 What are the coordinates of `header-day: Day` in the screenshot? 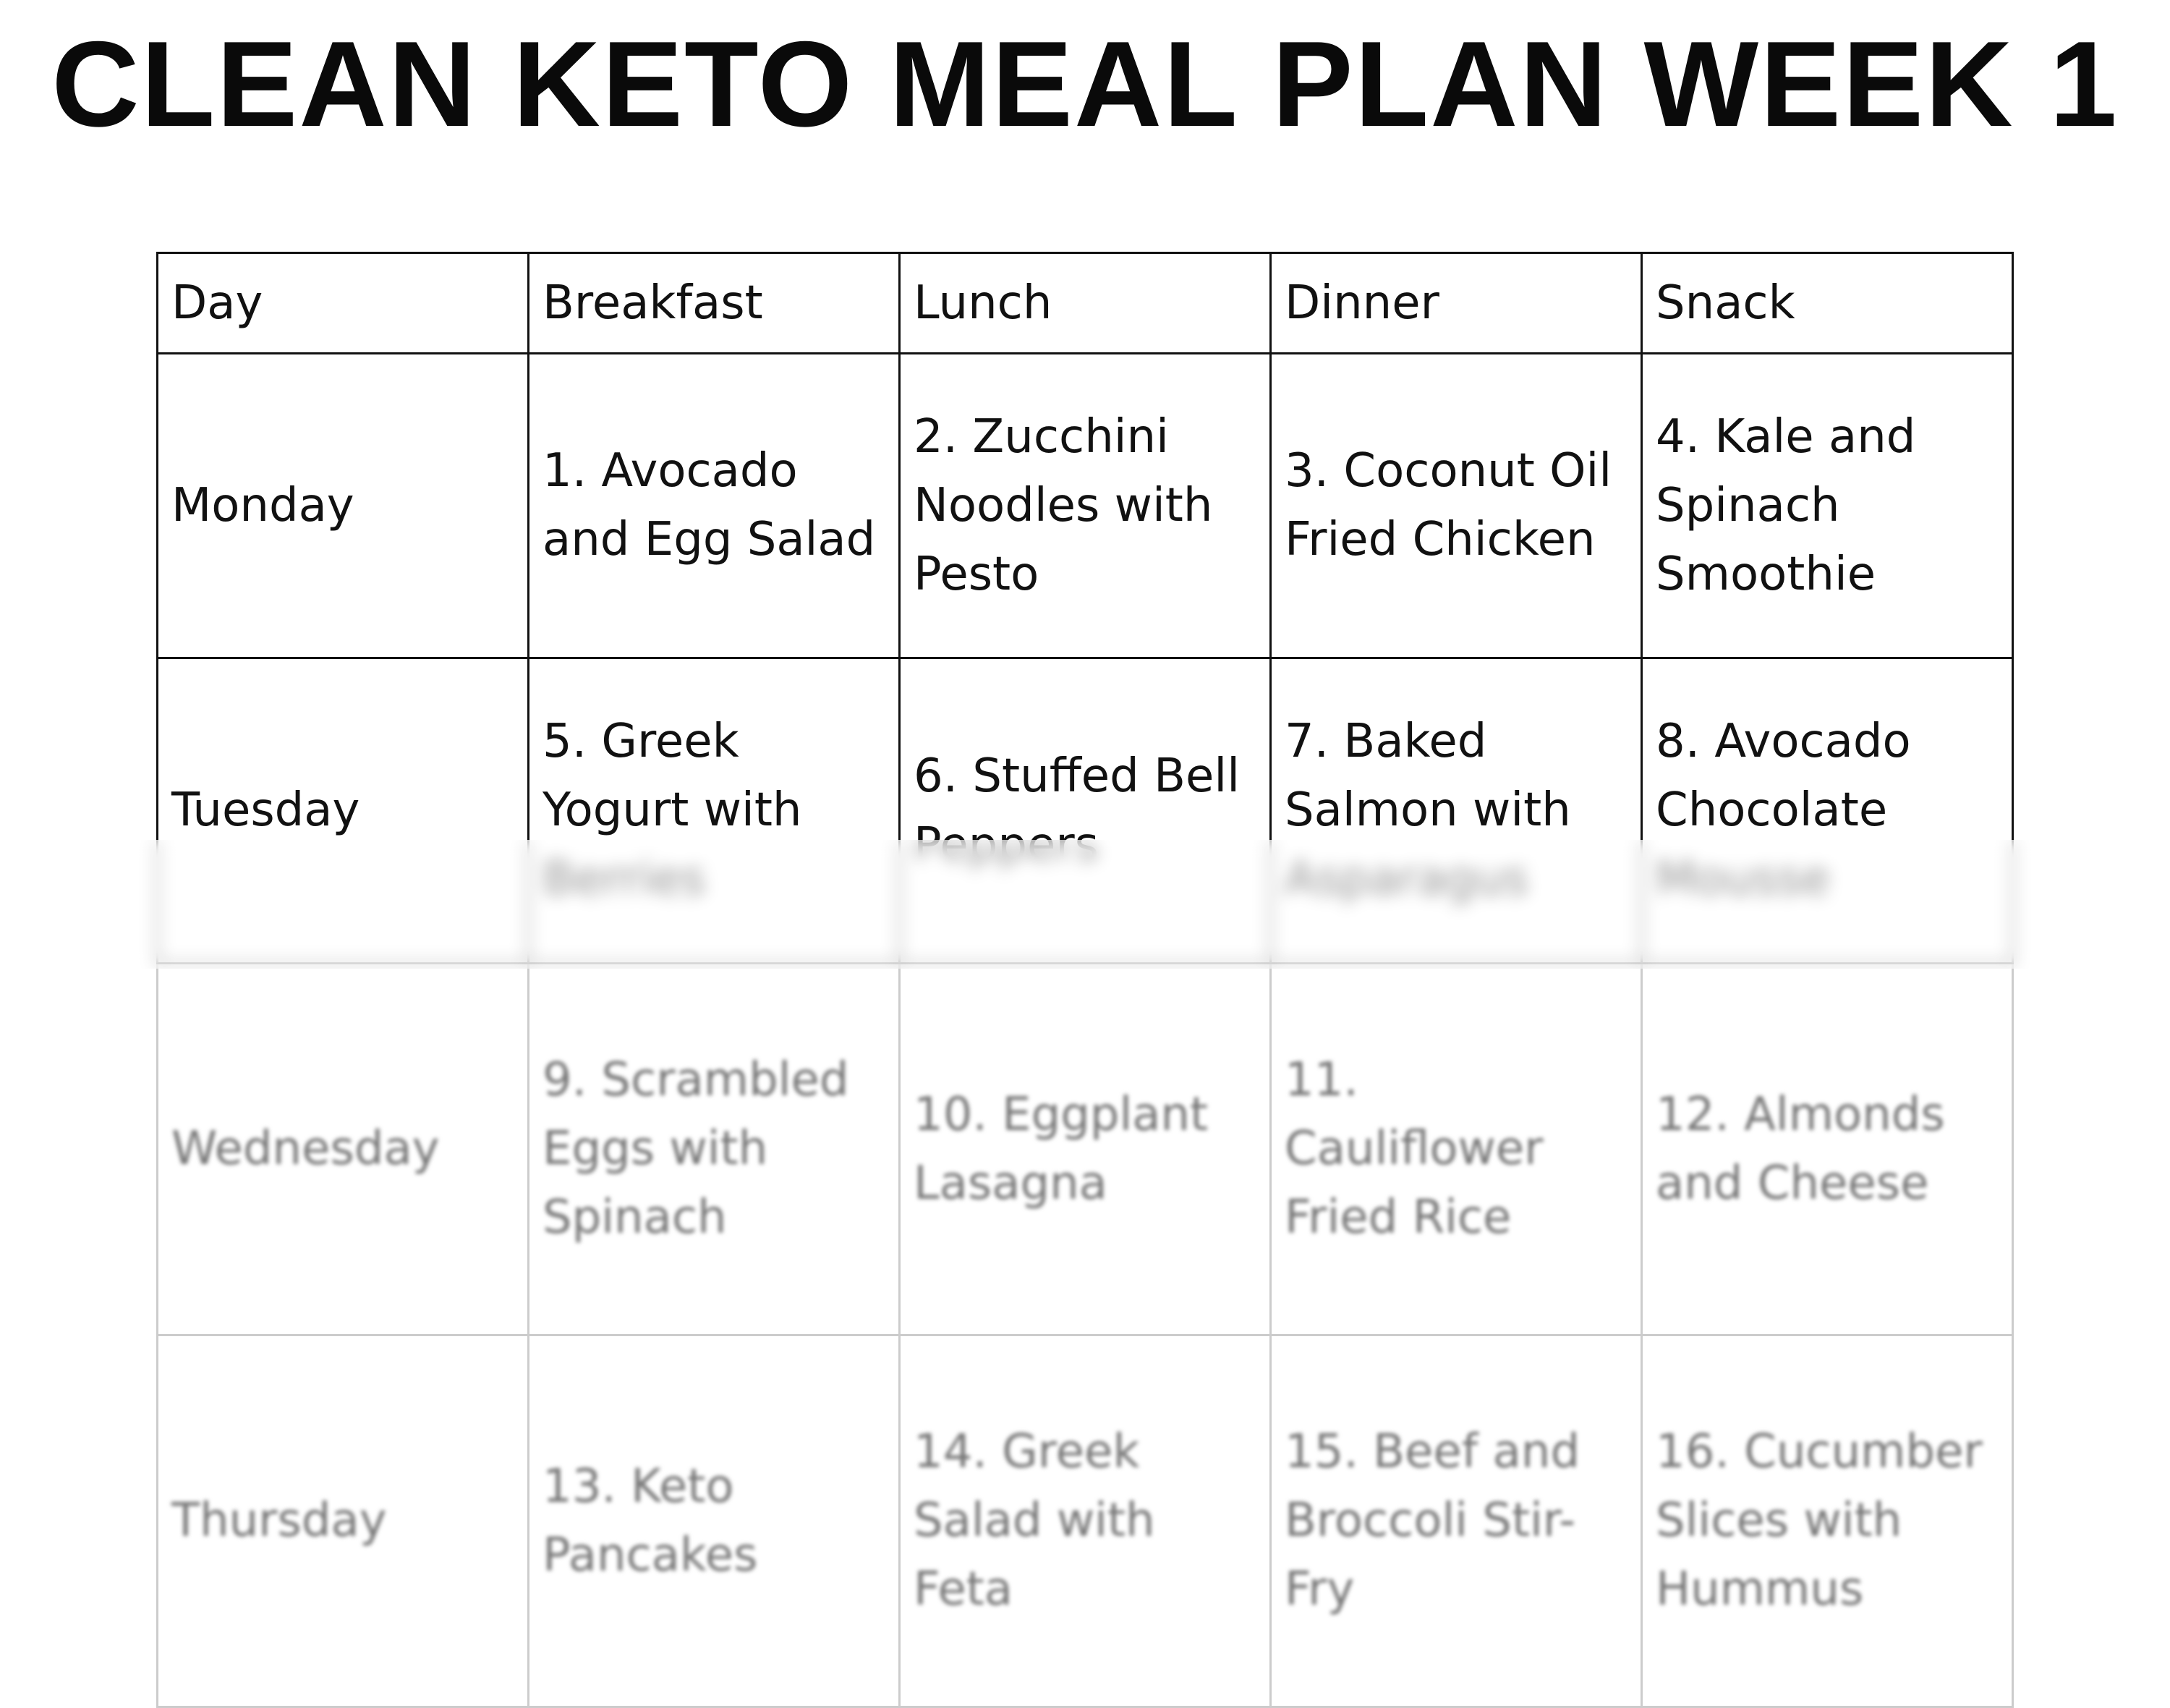 It's located at (343, 303).